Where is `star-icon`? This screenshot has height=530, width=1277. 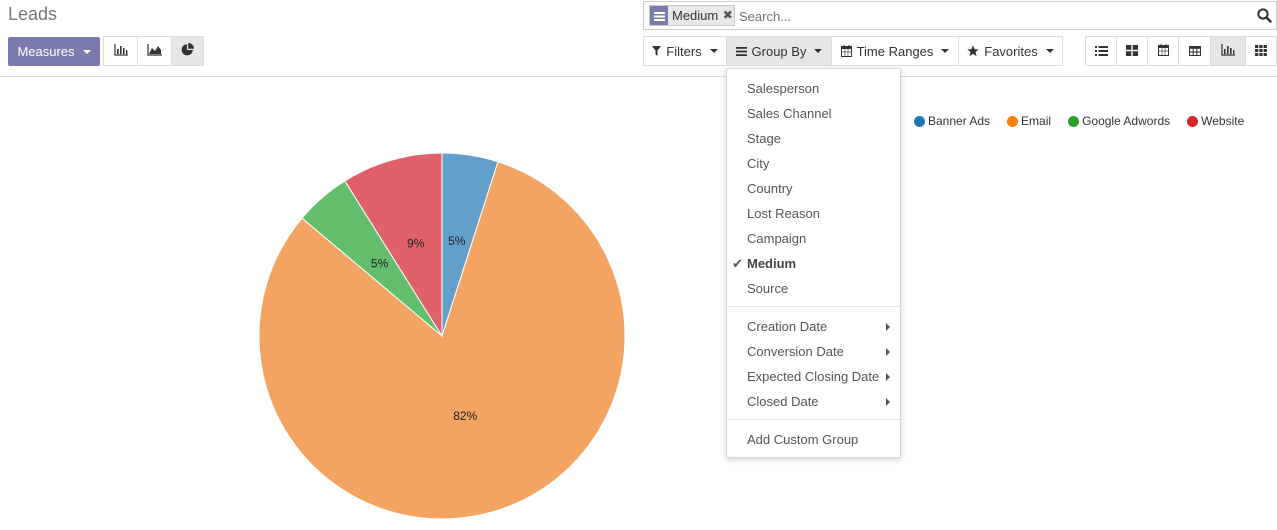 star-icon is located at coordinates (973, 51).